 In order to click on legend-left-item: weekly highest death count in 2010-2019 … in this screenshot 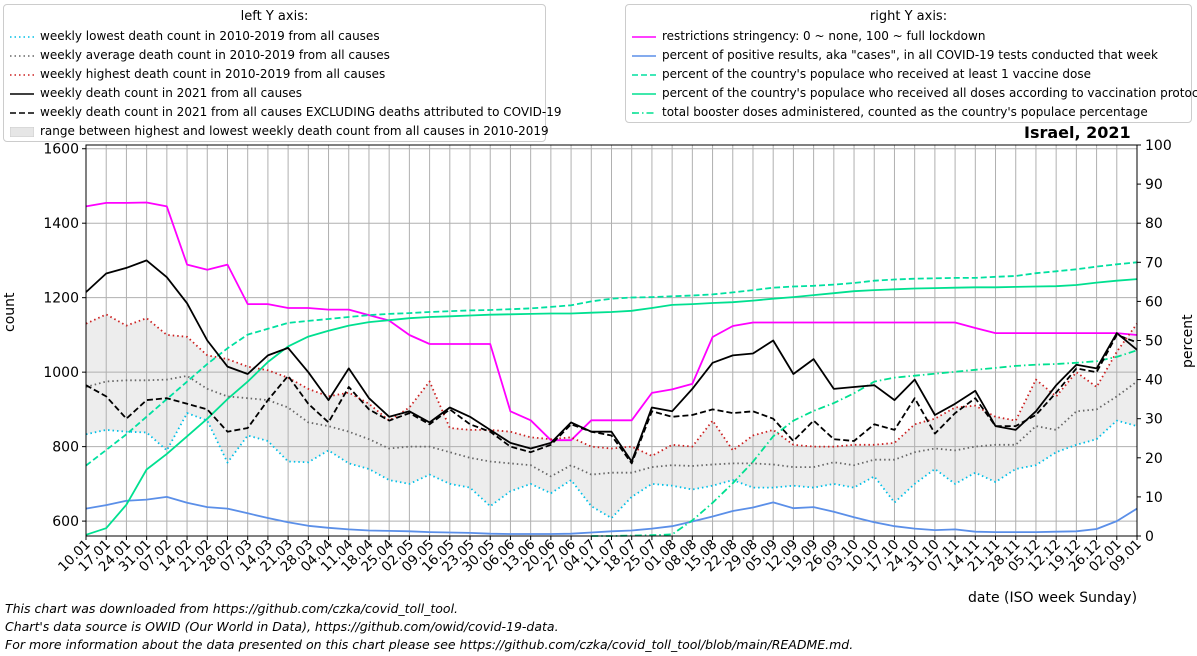, I will do `click(197, 74)`.